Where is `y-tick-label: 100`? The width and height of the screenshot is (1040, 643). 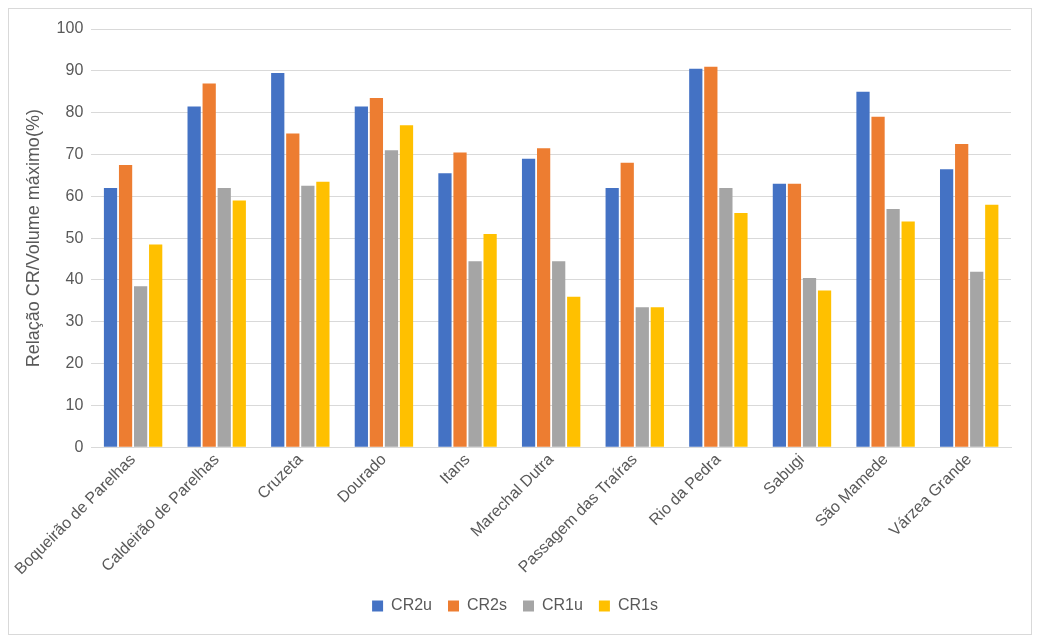 y-tick-label: 100 is located at coordinates (70, 28).